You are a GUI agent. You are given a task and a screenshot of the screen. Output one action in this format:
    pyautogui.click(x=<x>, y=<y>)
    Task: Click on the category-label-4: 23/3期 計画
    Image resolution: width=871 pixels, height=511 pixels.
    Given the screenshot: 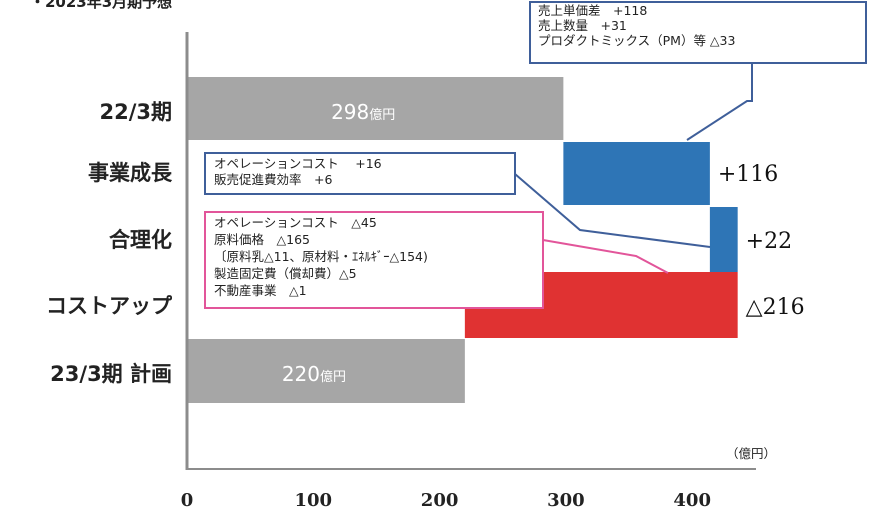 What is the action you would take?
    pyautogui.click(x=111, y=374)
    